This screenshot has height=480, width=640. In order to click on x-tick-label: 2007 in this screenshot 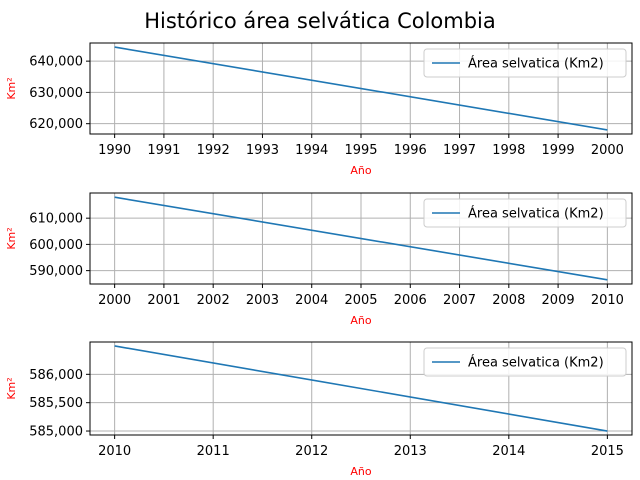, I will do `click(459, 300)`.